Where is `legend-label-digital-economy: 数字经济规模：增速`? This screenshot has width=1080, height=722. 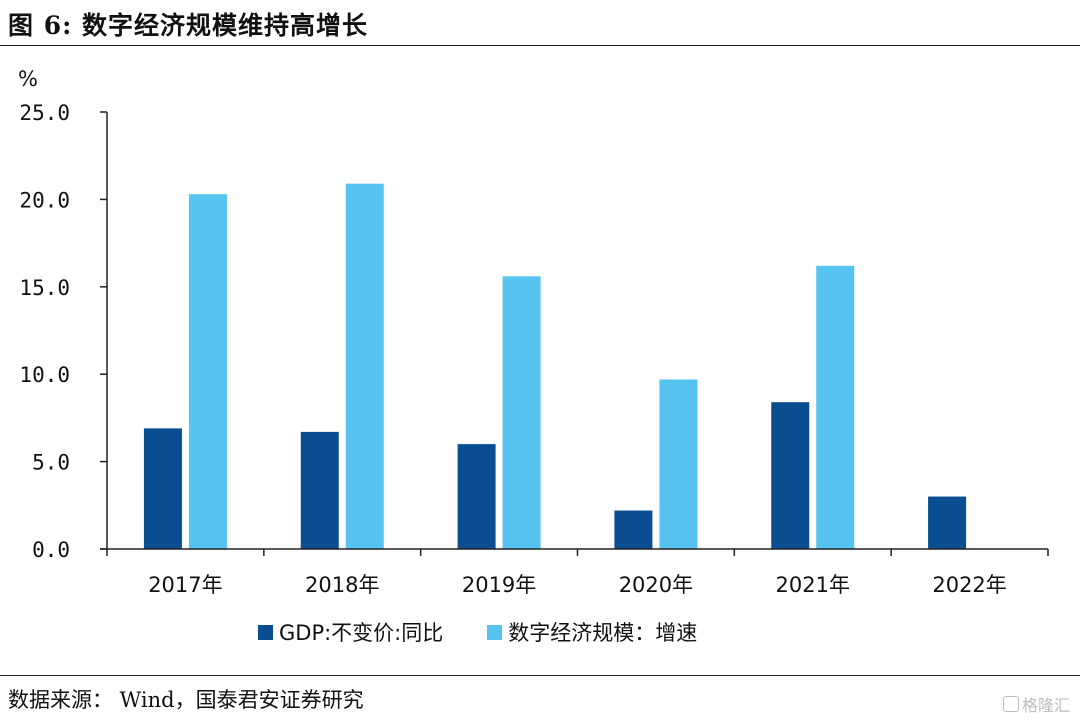 legend-label-digital-economy: 数字经济规模：增速 is located at coordinates (603, 633).